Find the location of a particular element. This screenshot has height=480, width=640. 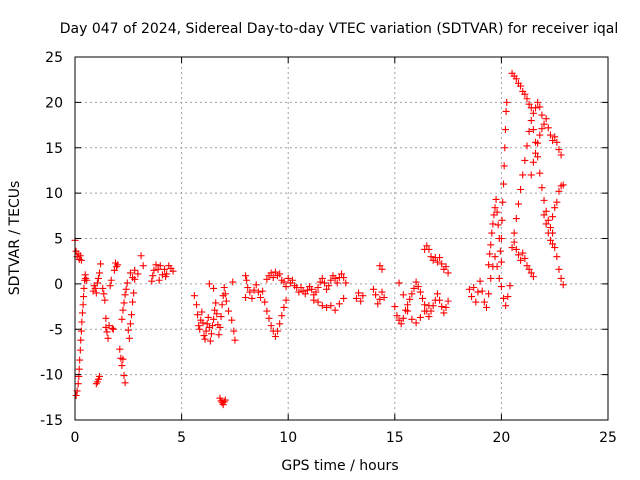

y-tick-label: 10 is located at coordinates (54, 194).